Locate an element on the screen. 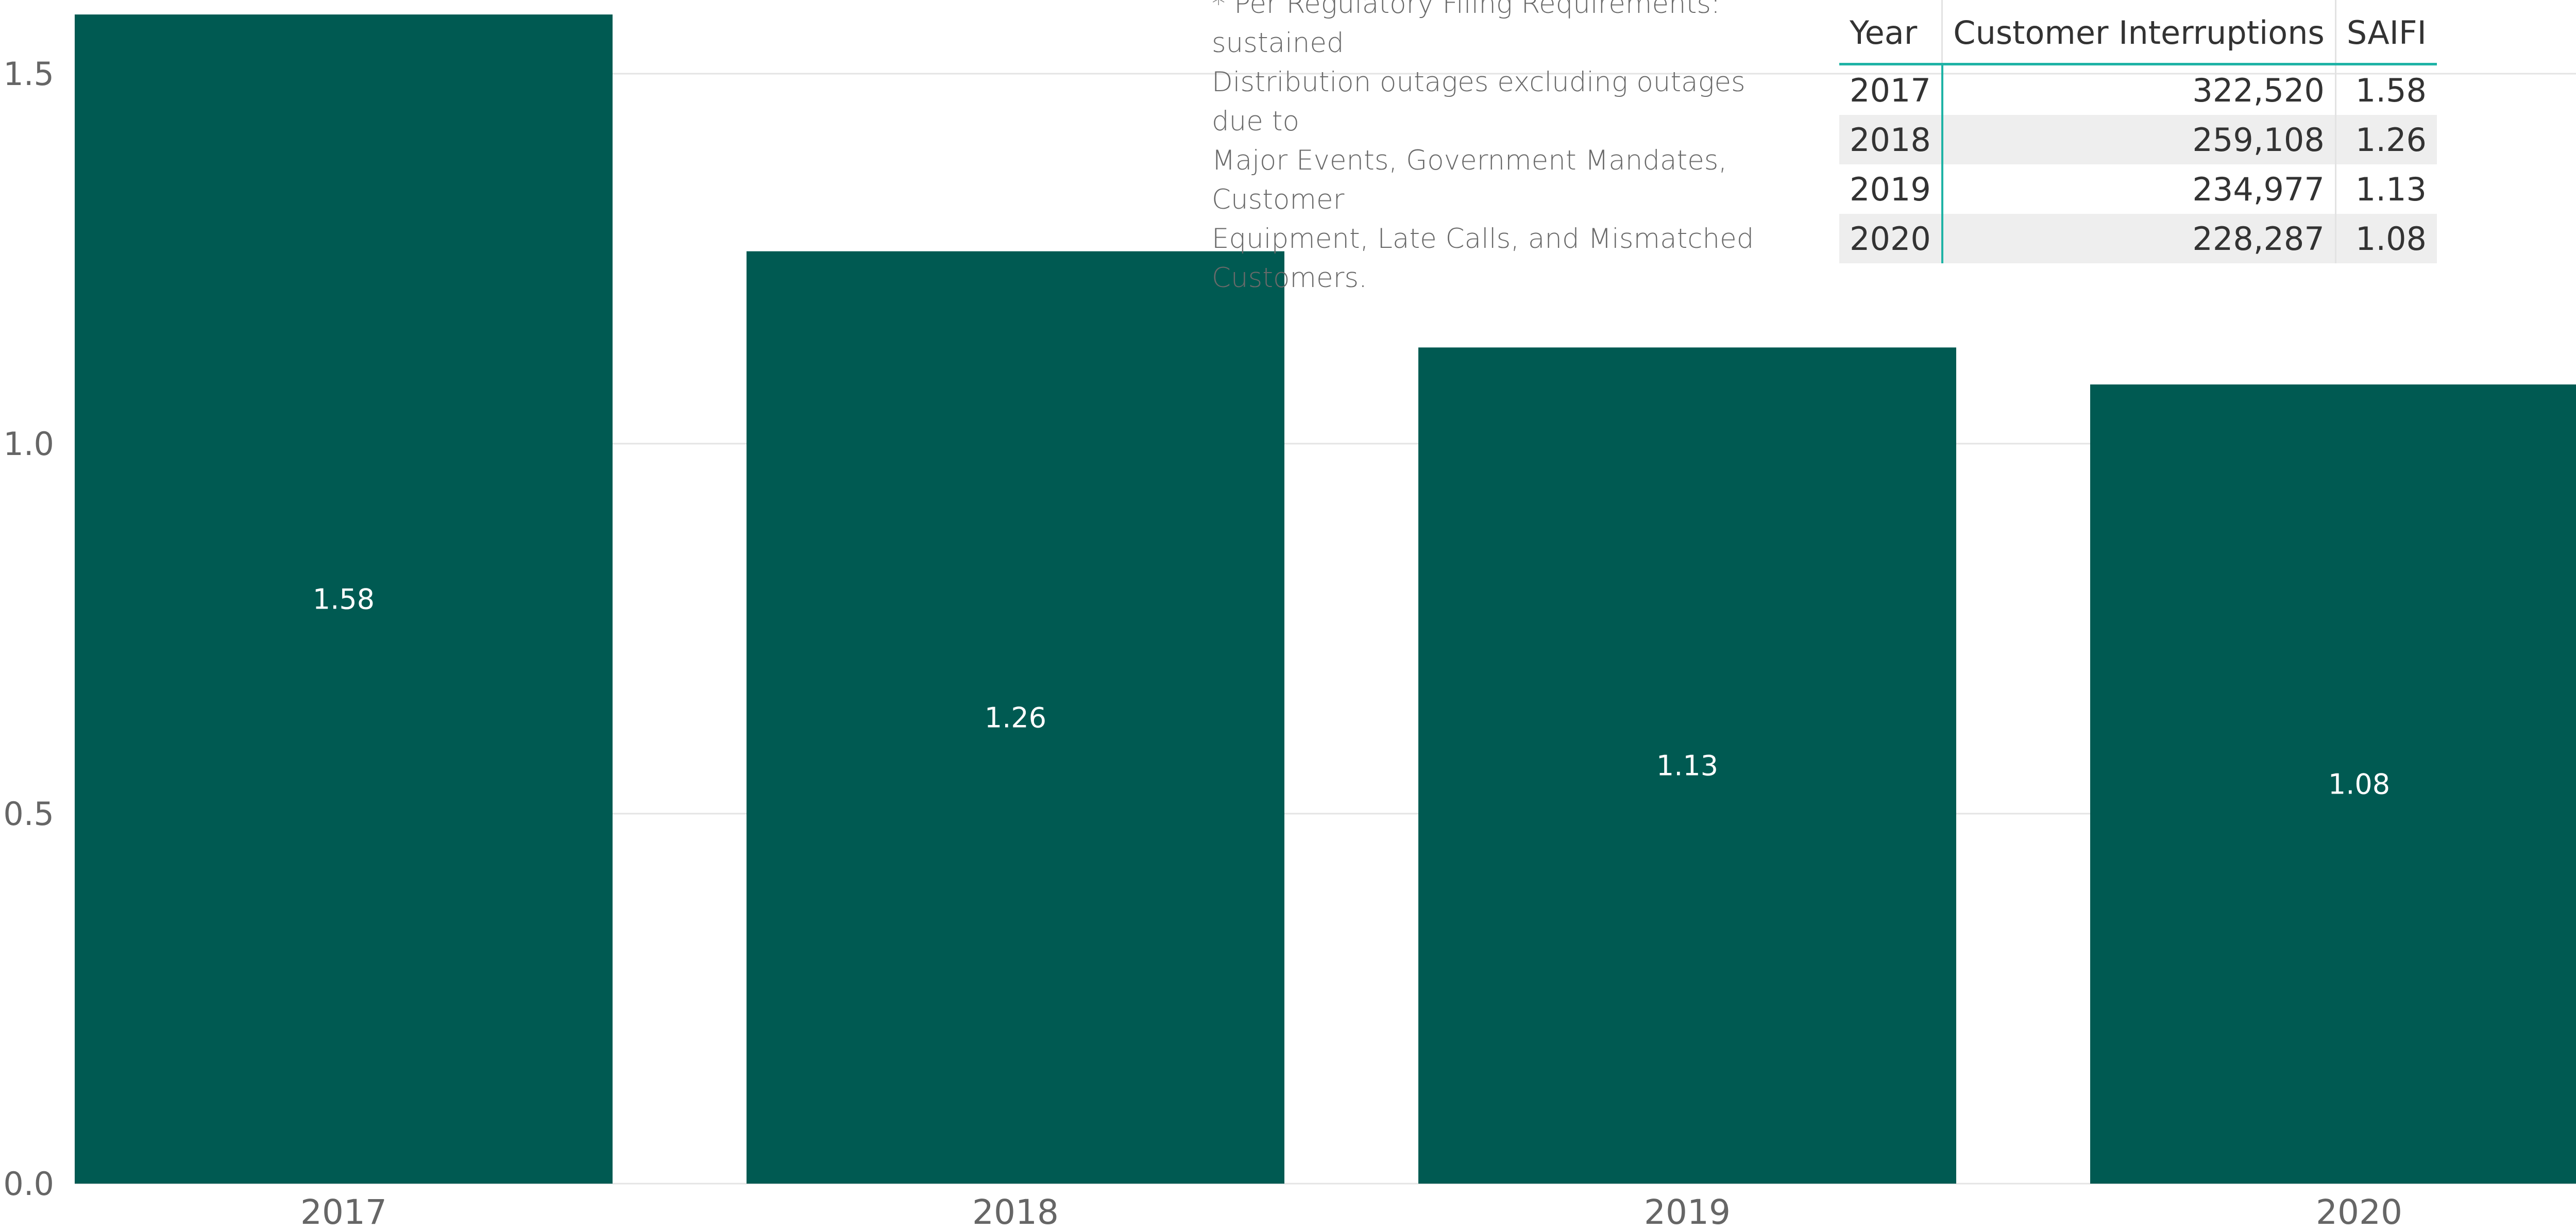 The width and height of the screenshot is (2576, 1230). data-label: 1.26 is located at coordinates (1015, 718).